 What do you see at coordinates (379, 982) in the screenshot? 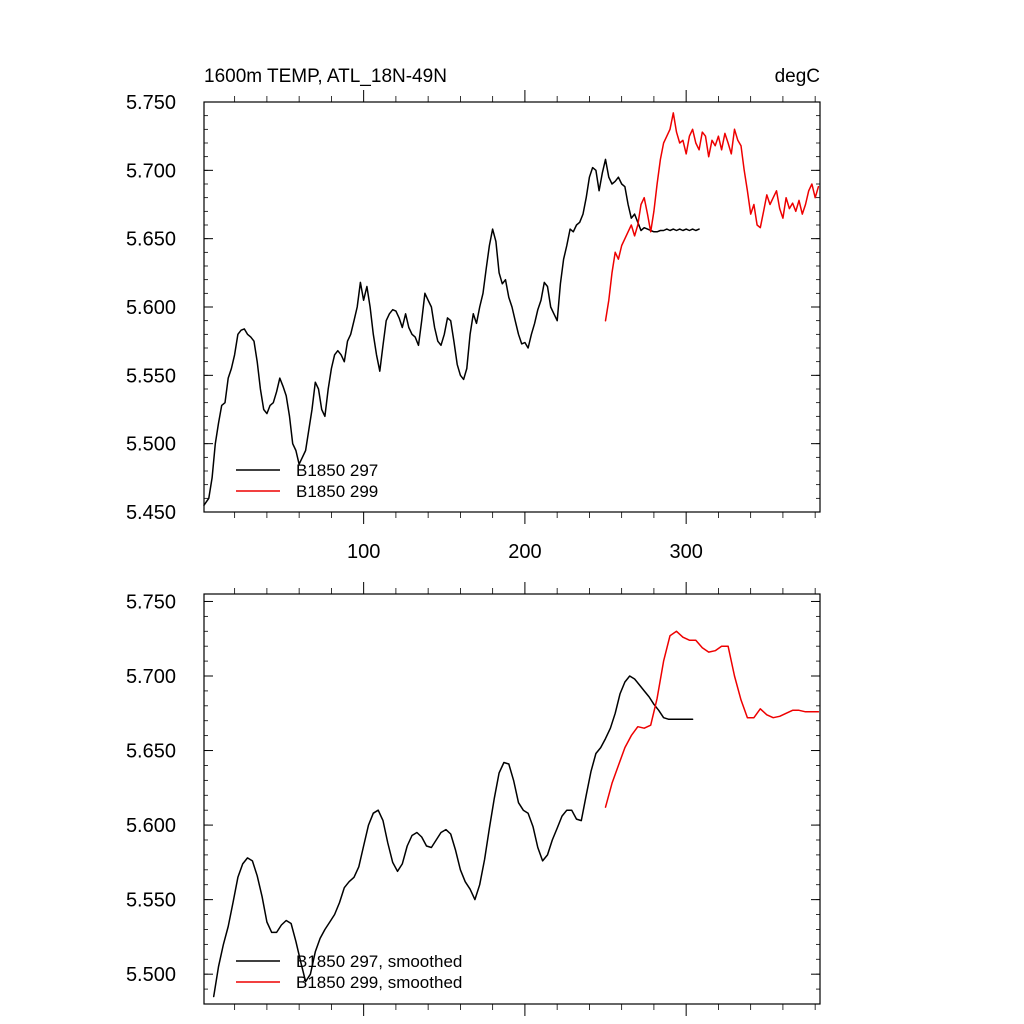
I see `bottom-legend-label-299: B1850 299, smoothed` at bounding box center [379, 982].